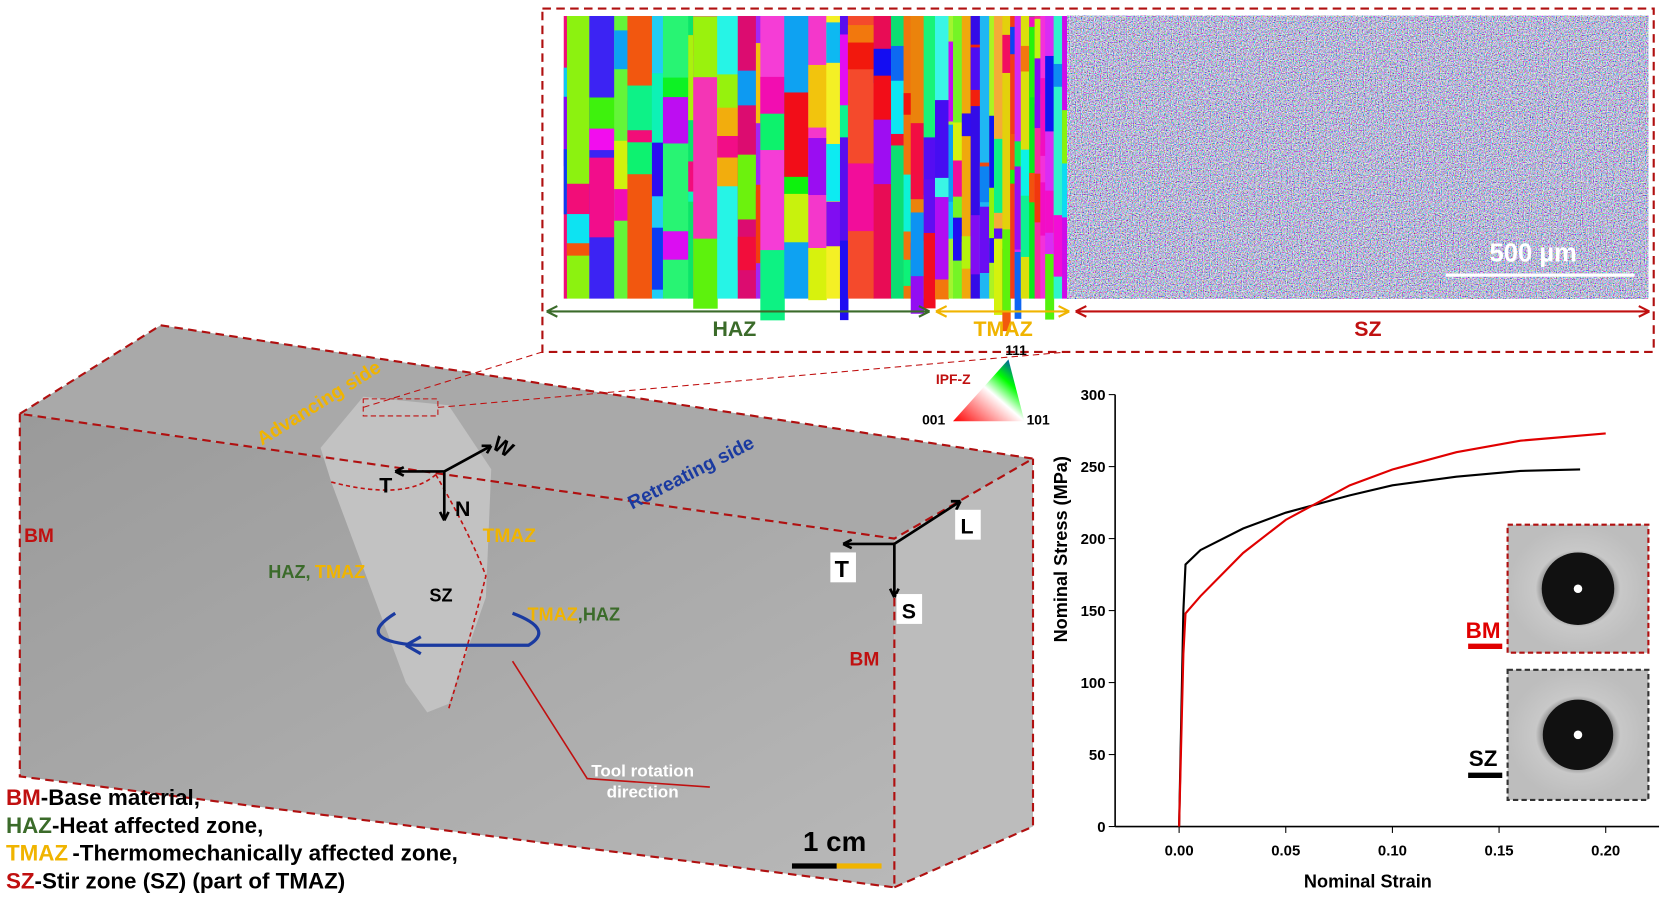 This screenshot has height=898, width=1665. What do you see at coordinates (1061, 549) in the screenshot?
I see `y-axis-label: Nominal Stress (MPa)` at bounding box center [1061, 549].